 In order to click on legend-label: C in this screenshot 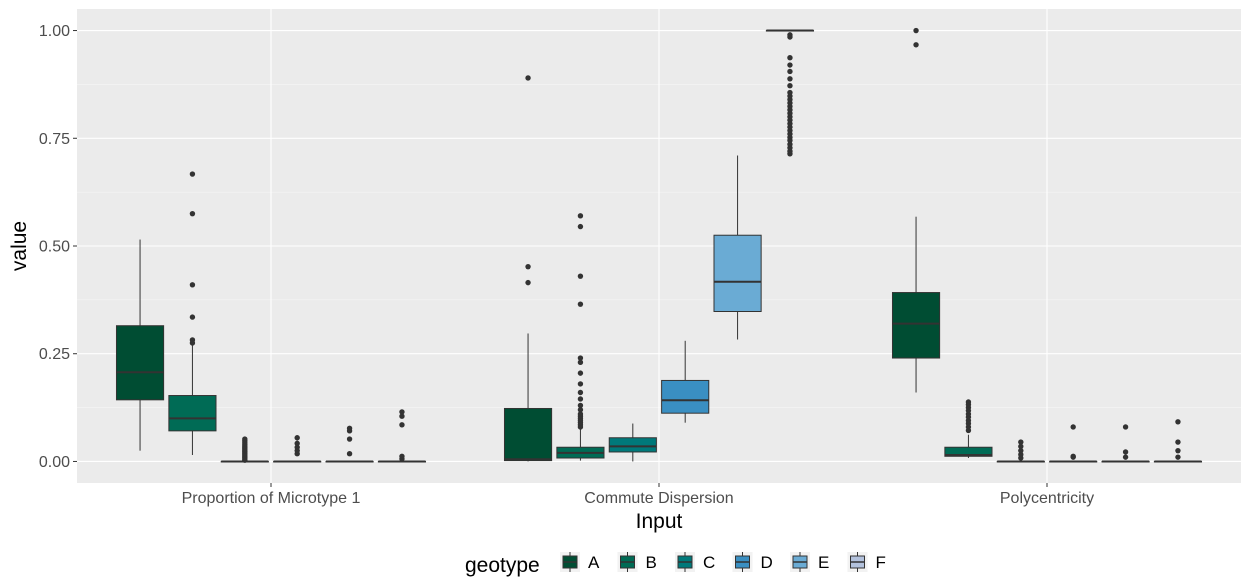, I will do `click(709, 562)`.